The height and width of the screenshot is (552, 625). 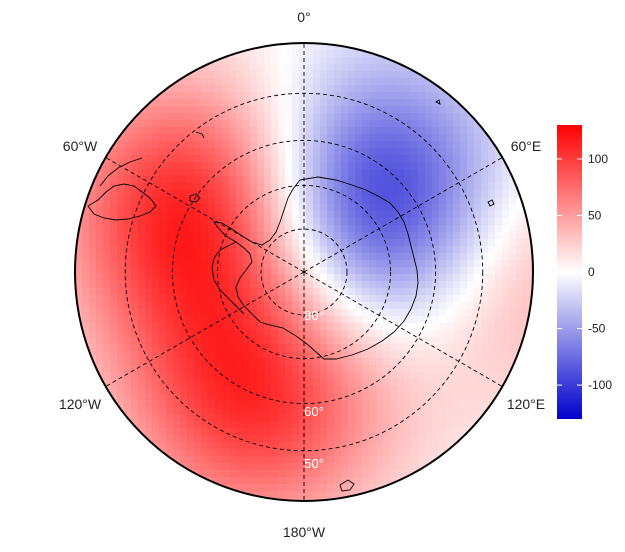 I want to click on colorbar-tick-label: -50, so click(x=597, y=329).